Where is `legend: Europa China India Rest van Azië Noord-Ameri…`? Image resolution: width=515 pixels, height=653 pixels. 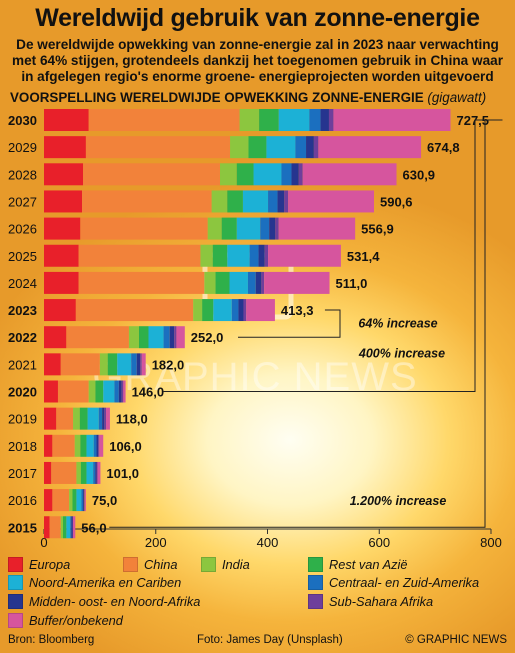 legend: Europa China India Rest van Azië Noord-Ameri… is located at coordinates (258, 594).